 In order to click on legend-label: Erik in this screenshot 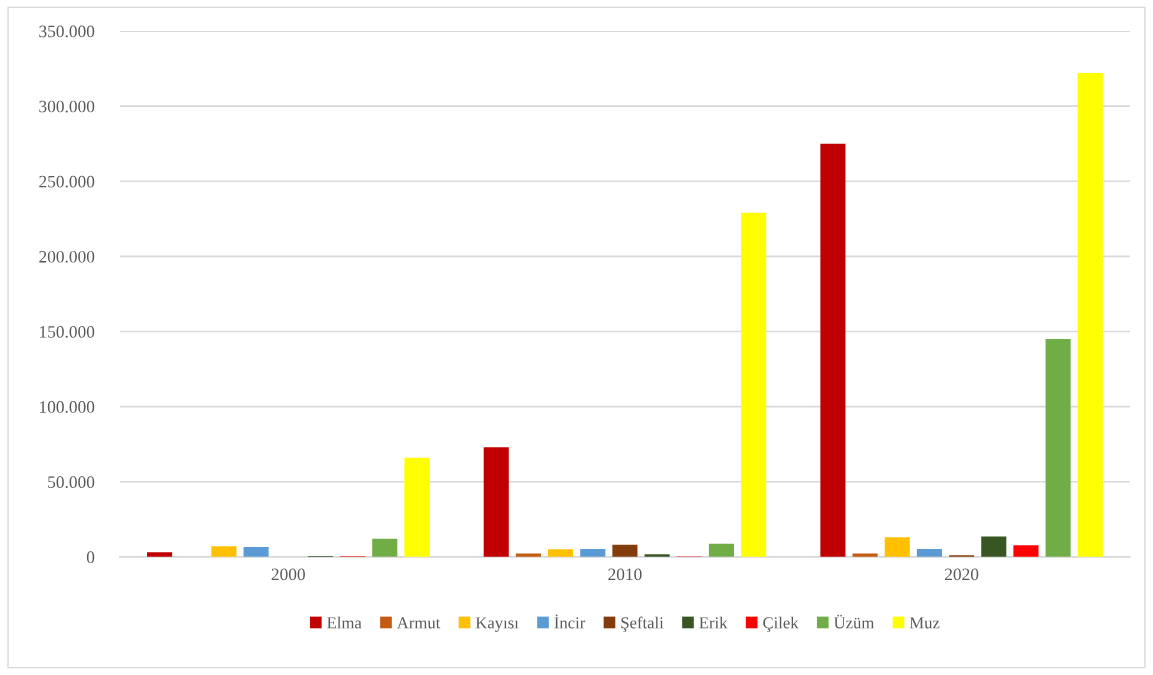, I will do `click(713, 622)`.